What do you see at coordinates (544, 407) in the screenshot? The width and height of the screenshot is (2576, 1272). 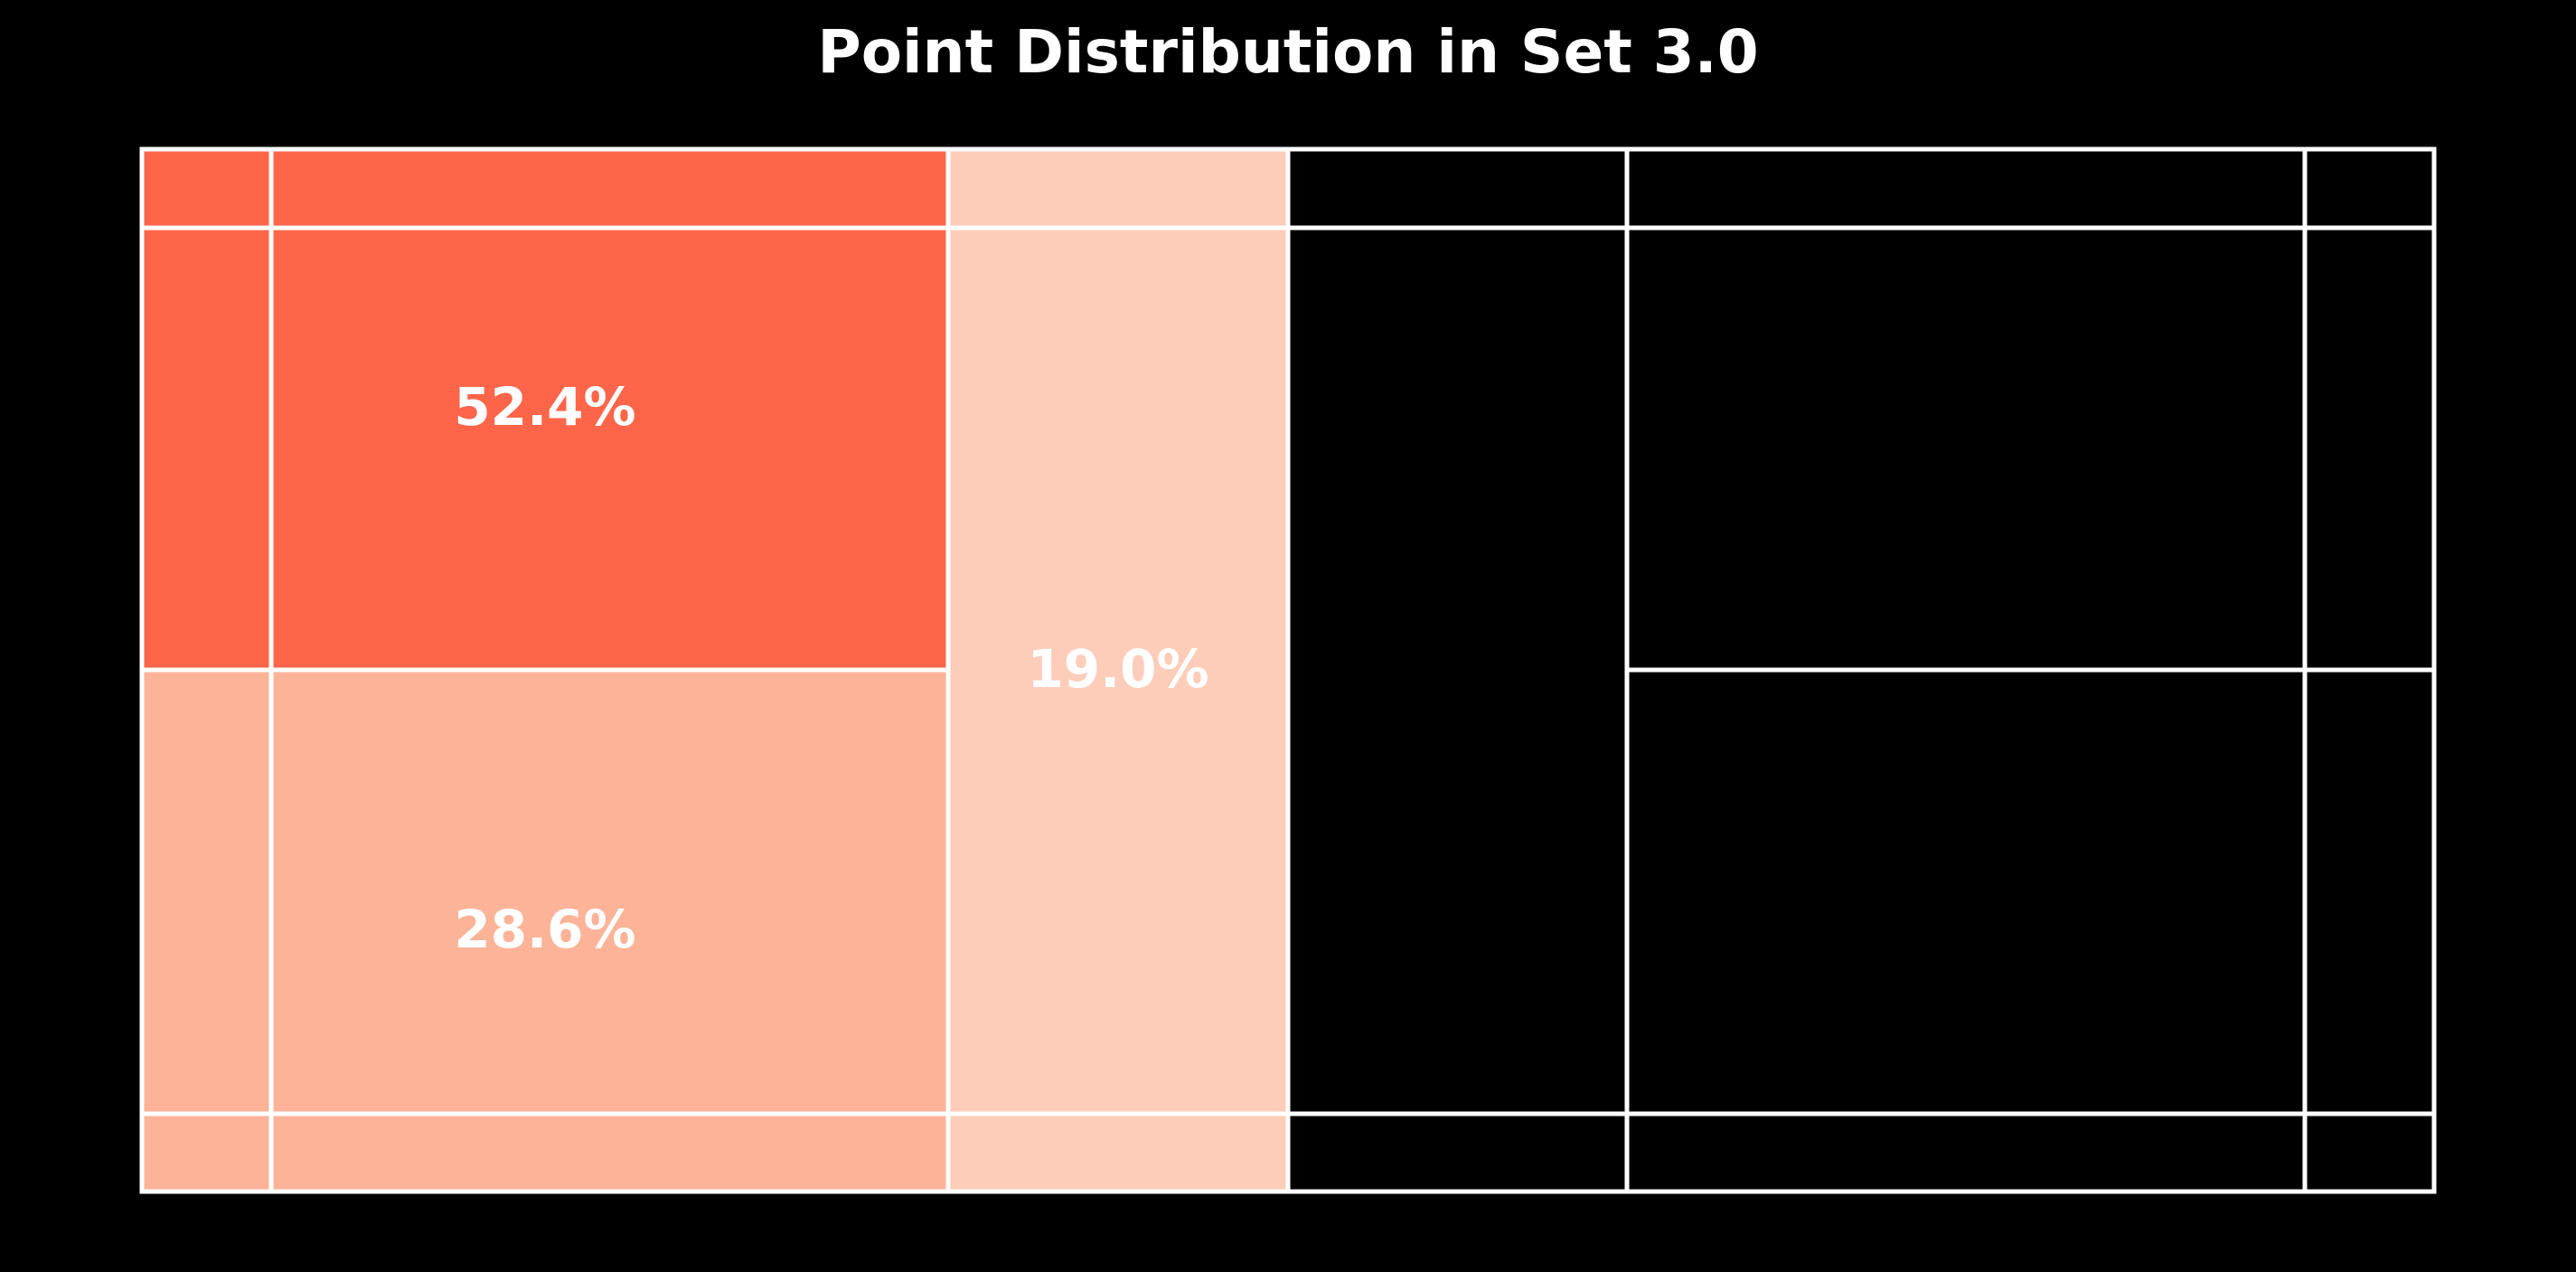 I see `region-label-top-left: 52.4%` at bounding box center [544, 407].